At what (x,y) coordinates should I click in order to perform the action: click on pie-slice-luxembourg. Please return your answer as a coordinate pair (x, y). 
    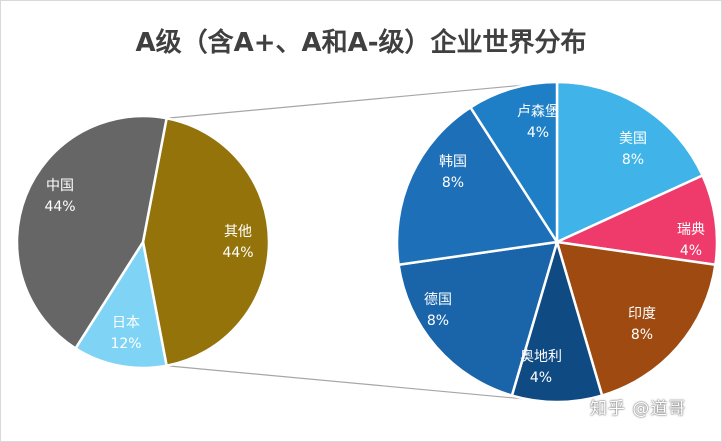
    Looking at the image, I should click on (513, 163).